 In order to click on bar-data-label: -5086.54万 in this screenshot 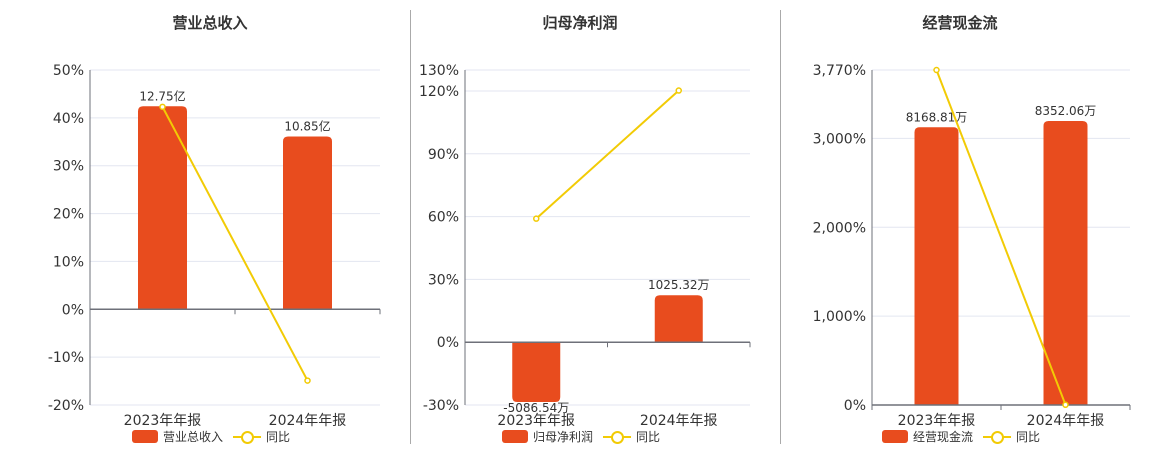, I will do `click(536, 408)`.